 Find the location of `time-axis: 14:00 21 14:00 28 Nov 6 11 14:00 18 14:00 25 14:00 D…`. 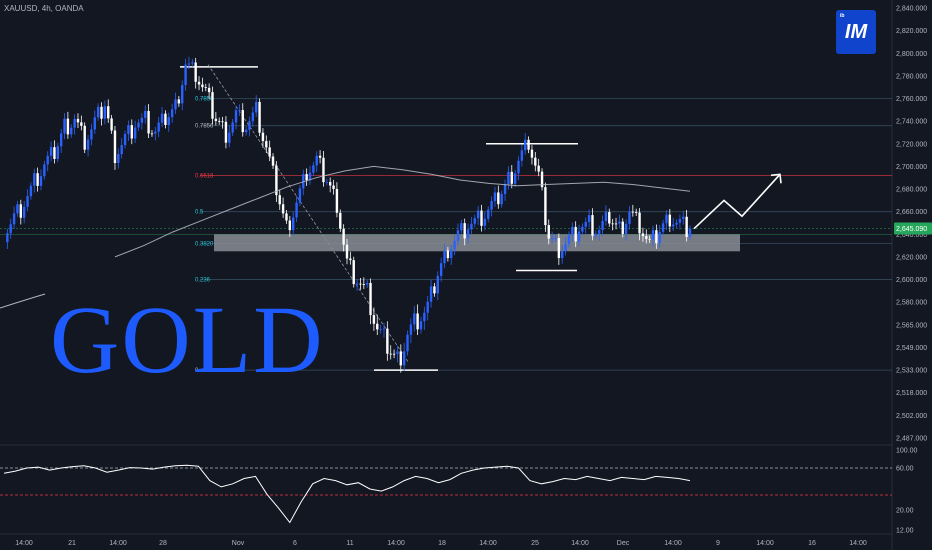

time-axis: 14:00 21 14:00 28 Nov 6 11 14:00 18 14:00 25 14:00 D… is located at coordinates (441, 543).